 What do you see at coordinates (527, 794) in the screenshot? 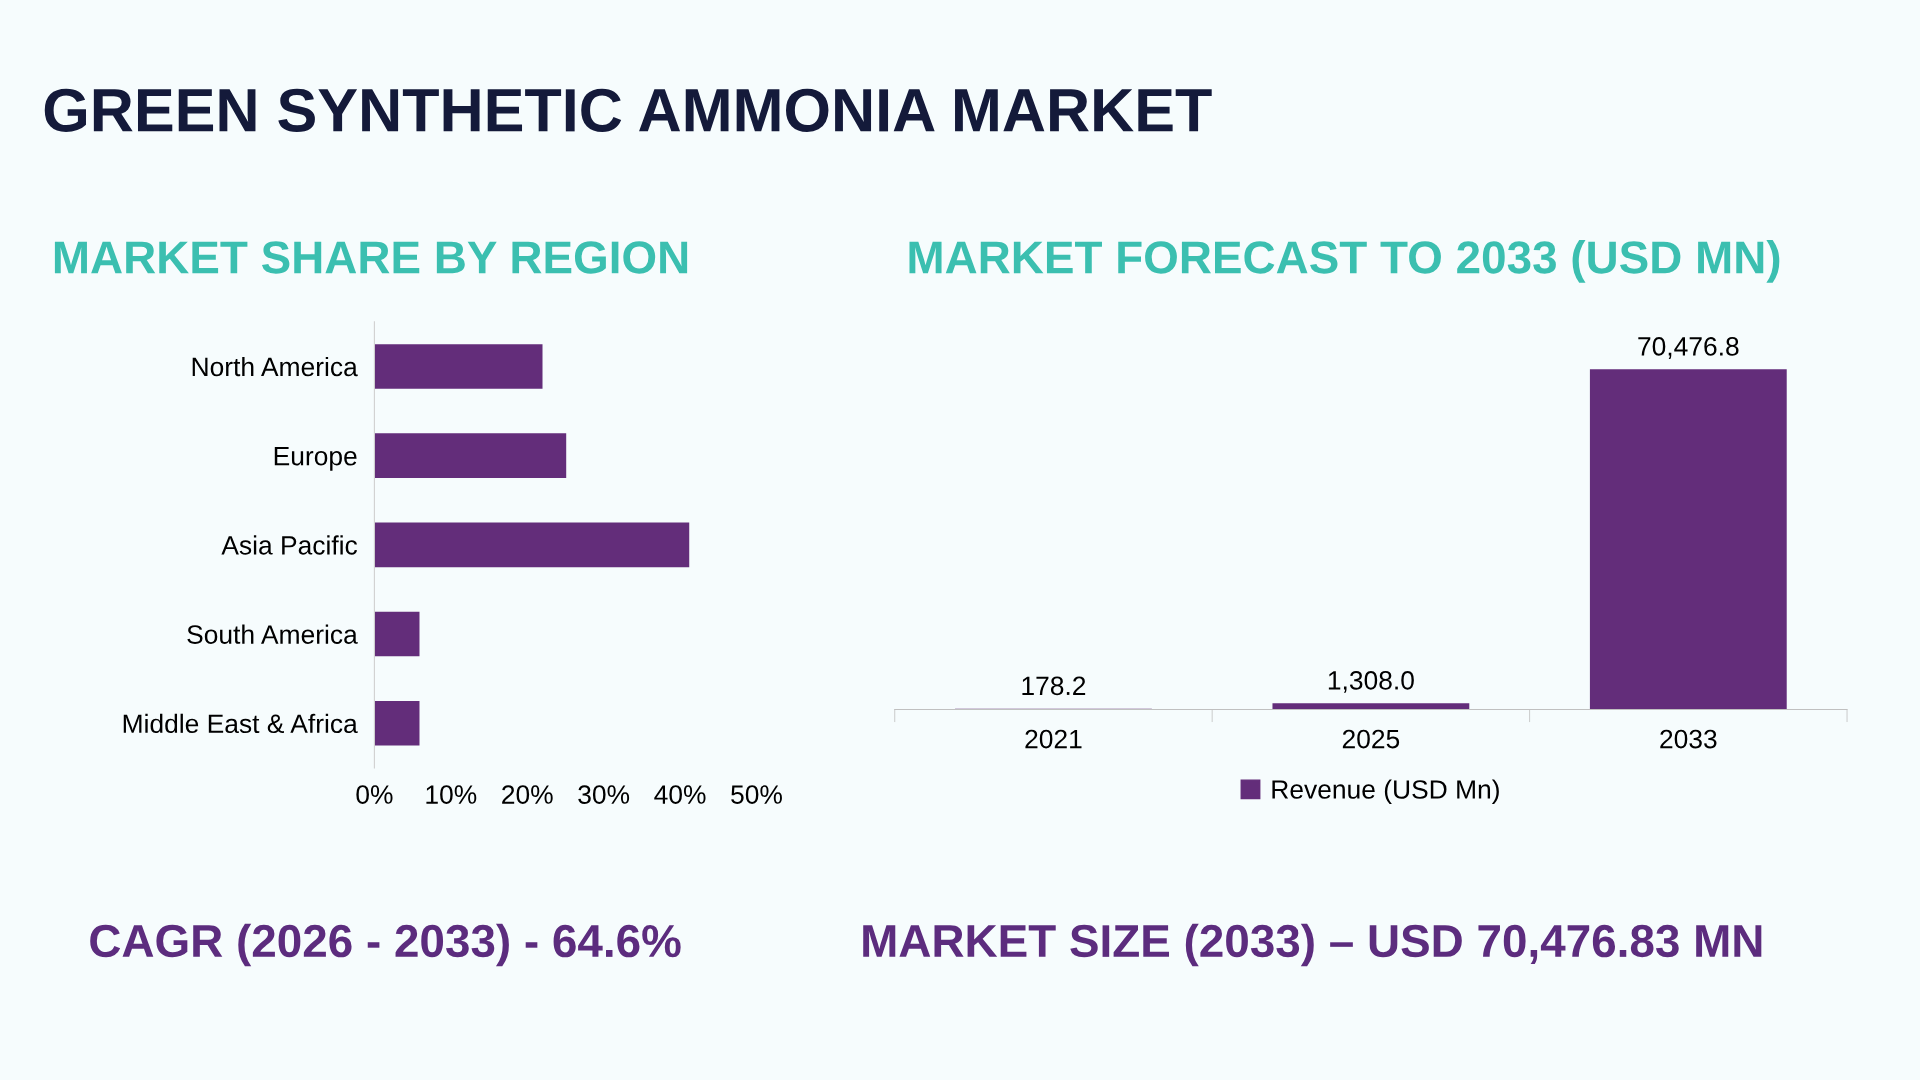
I see `x-tick-label: 20%` at bounding box center [527, 794].